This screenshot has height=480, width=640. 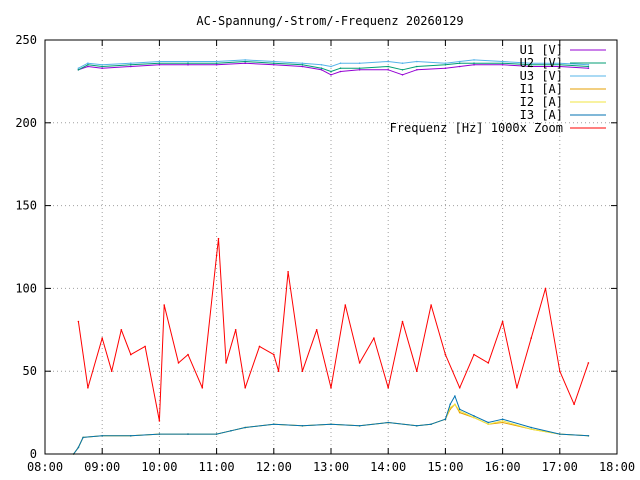 I want to click on legend-label: U1 [V], so click(x=541, y=50).